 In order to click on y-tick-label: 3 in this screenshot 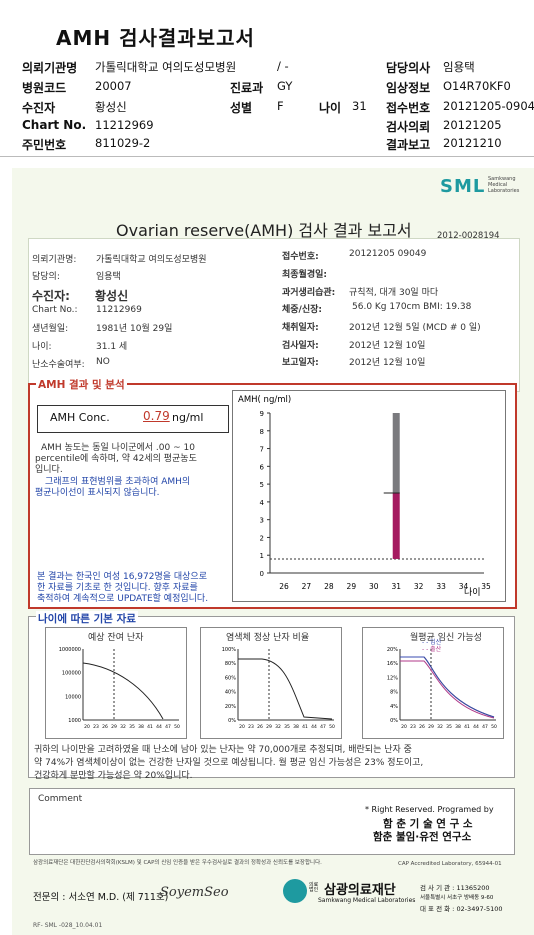, I will do `click(262, 521)`.